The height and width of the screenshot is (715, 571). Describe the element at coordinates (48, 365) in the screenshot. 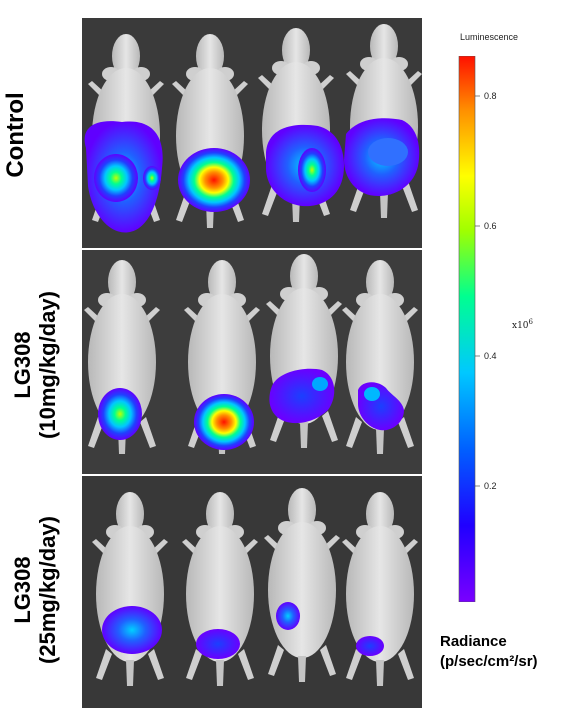

I see `group-label-line2: (10mg/kg/day)` at that location.